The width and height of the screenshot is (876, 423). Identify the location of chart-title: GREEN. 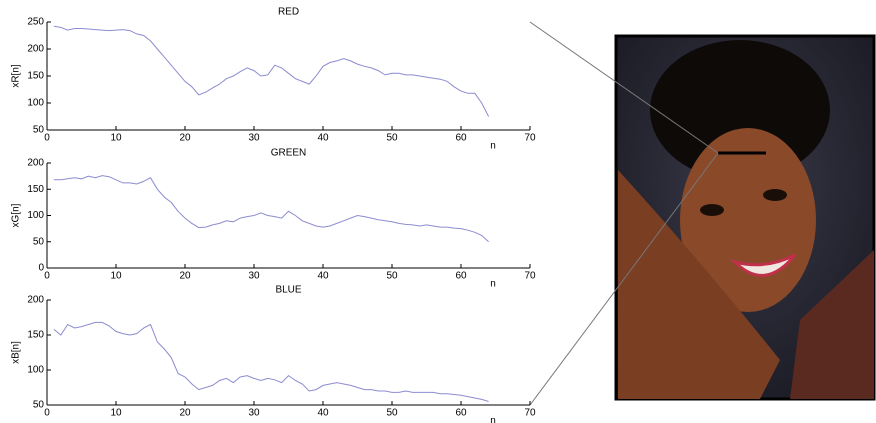
(289, 153).